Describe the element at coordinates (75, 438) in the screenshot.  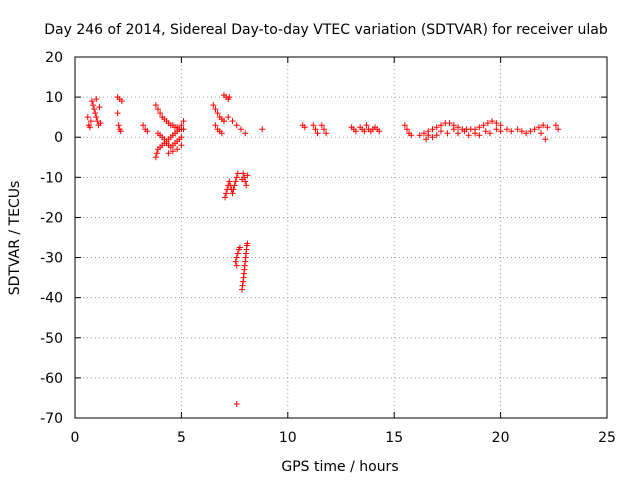
I see `x-tick-label: 0` at that location.